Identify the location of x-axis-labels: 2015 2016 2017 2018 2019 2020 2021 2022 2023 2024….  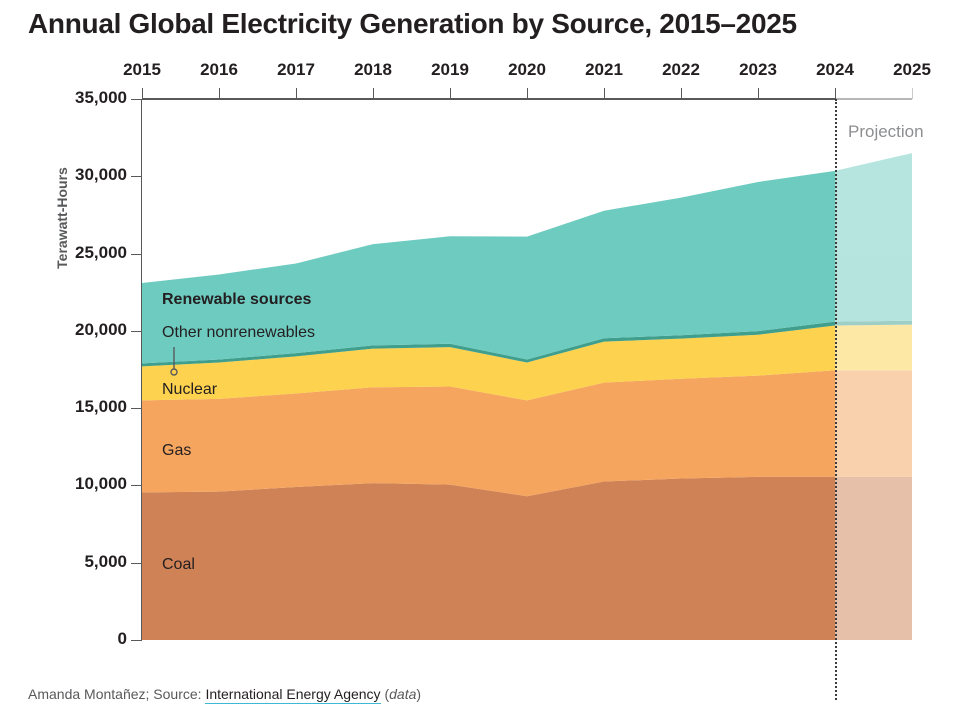
(476, 90).